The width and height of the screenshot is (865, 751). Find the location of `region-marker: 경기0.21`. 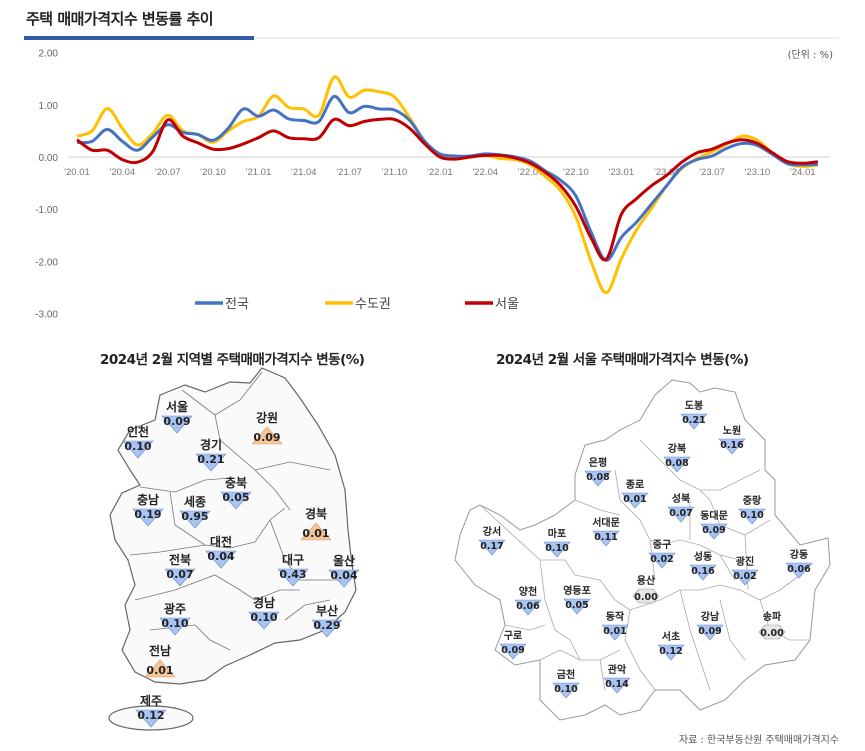

region-marker: 경기0.21 is located at coordinates (211, 454).